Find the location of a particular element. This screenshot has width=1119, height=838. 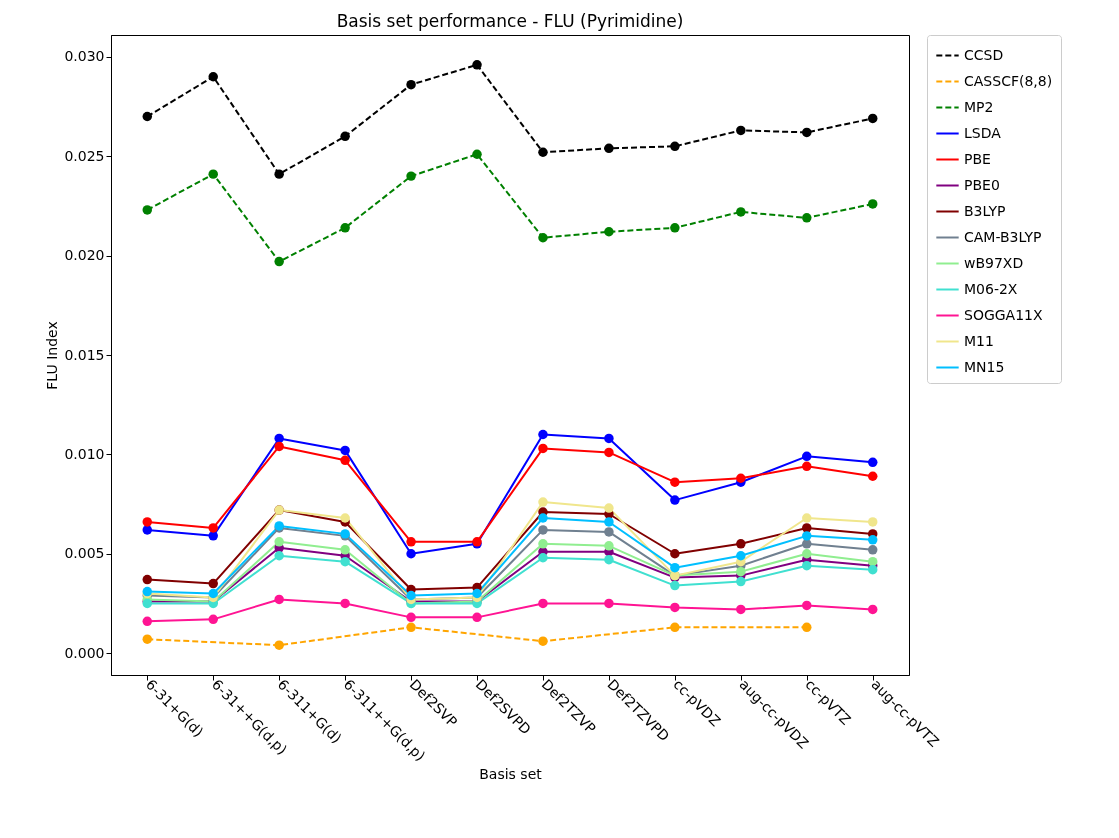

legend-label: MP2 is located at coordinates (979, 106).